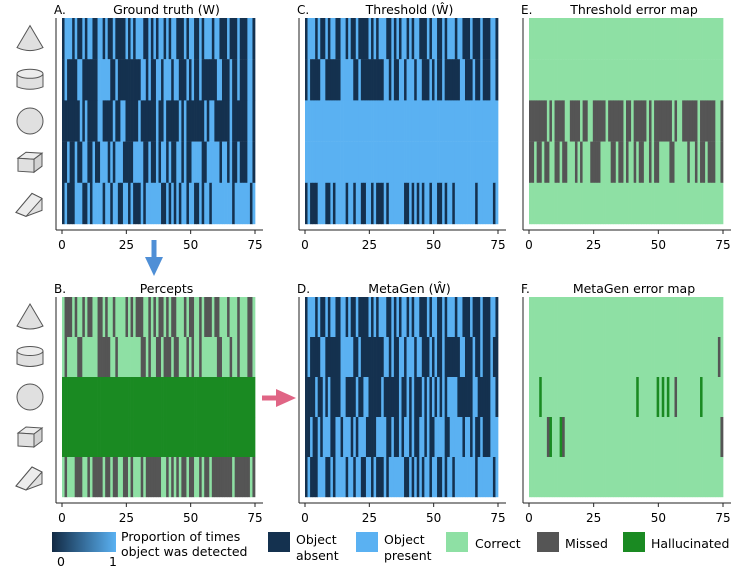  What do you see at coordinates (190, 518) in the screenshot?
I see `x-tick-label: 50` at bounding box center [190, 518].